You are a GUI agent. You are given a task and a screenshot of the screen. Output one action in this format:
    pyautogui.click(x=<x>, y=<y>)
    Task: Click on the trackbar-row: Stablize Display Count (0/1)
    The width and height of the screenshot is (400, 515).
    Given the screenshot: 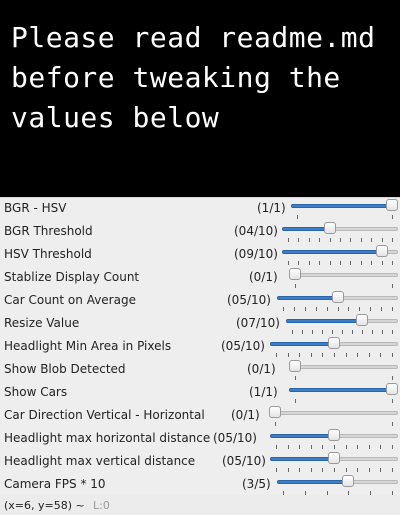 What is the action you would take?
    pyautogui.click(x=200, y=278)
    